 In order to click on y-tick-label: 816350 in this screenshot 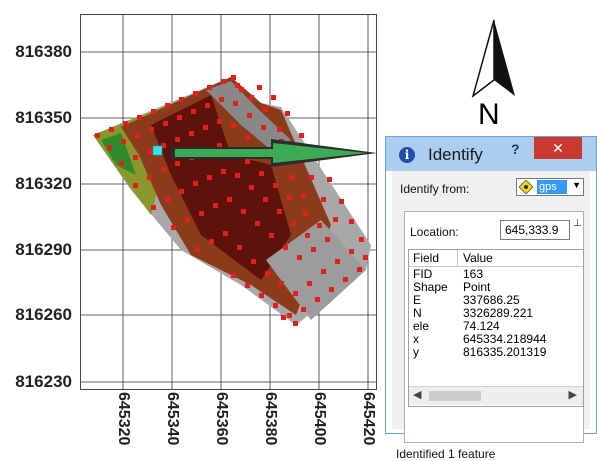, I will do `click(43, 117)`.